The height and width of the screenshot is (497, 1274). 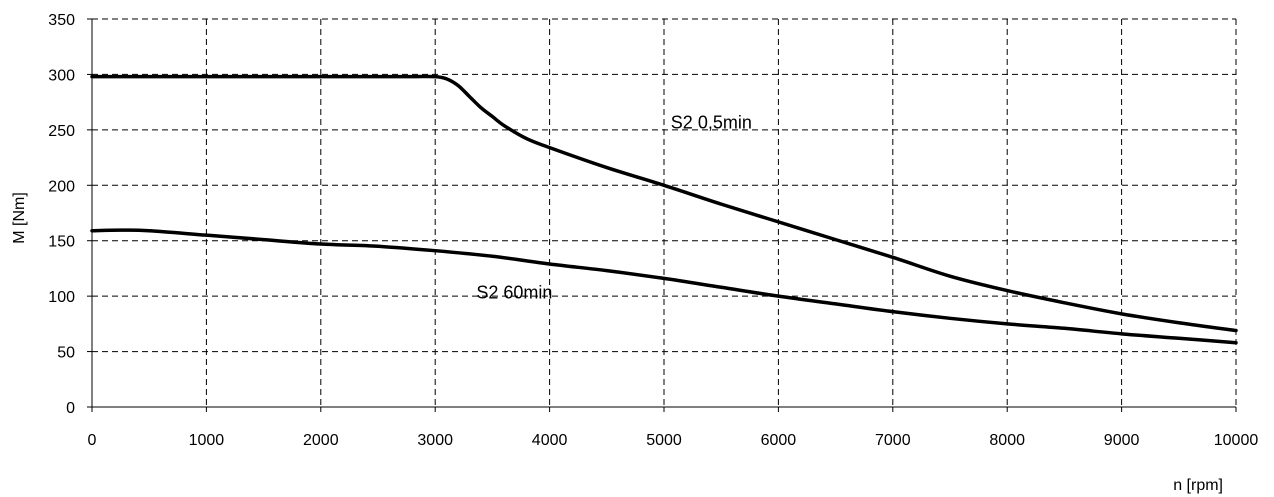 What do you see at coordinates (514, 292) in the screenshot?
I see `series-annotation: S2 60min` at bounding box center [514, 292].